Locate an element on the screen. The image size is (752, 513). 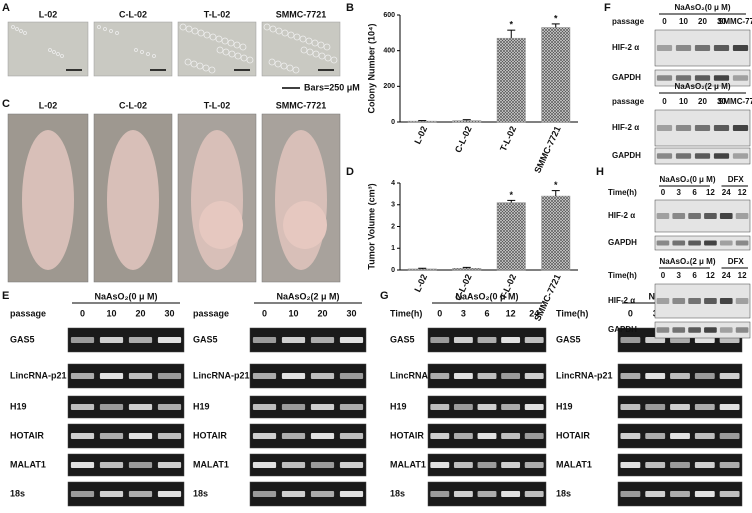
row-label: GAPDH is located at coordinates (626, 77).